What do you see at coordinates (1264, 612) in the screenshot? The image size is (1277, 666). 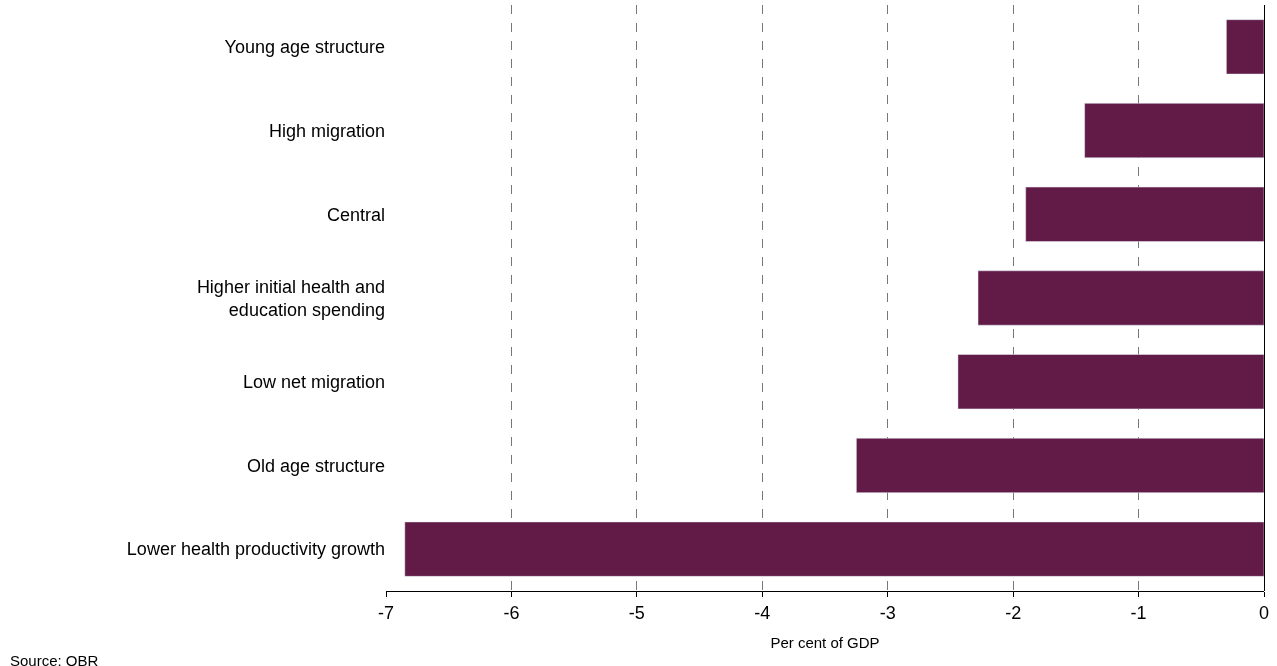 I see `x-tick-label: 0` at bounding box center [1264, 612].